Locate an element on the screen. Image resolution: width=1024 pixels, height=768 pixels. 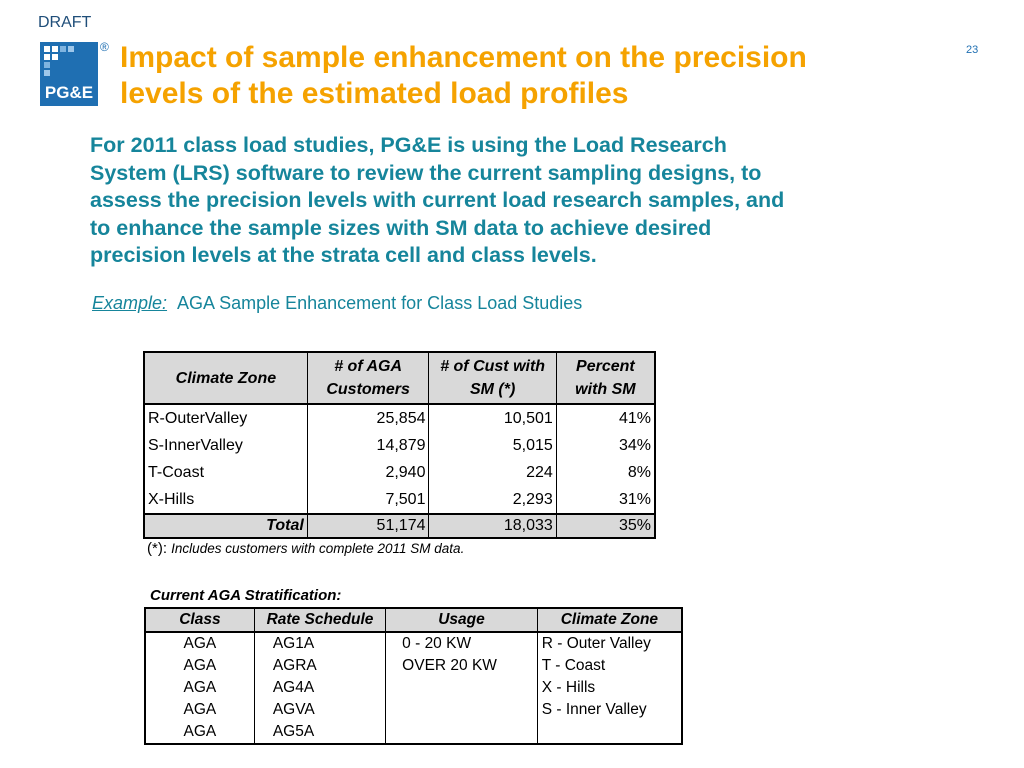
table-row: AGA AG4A X - Hills is located at coordinates (413, 688).